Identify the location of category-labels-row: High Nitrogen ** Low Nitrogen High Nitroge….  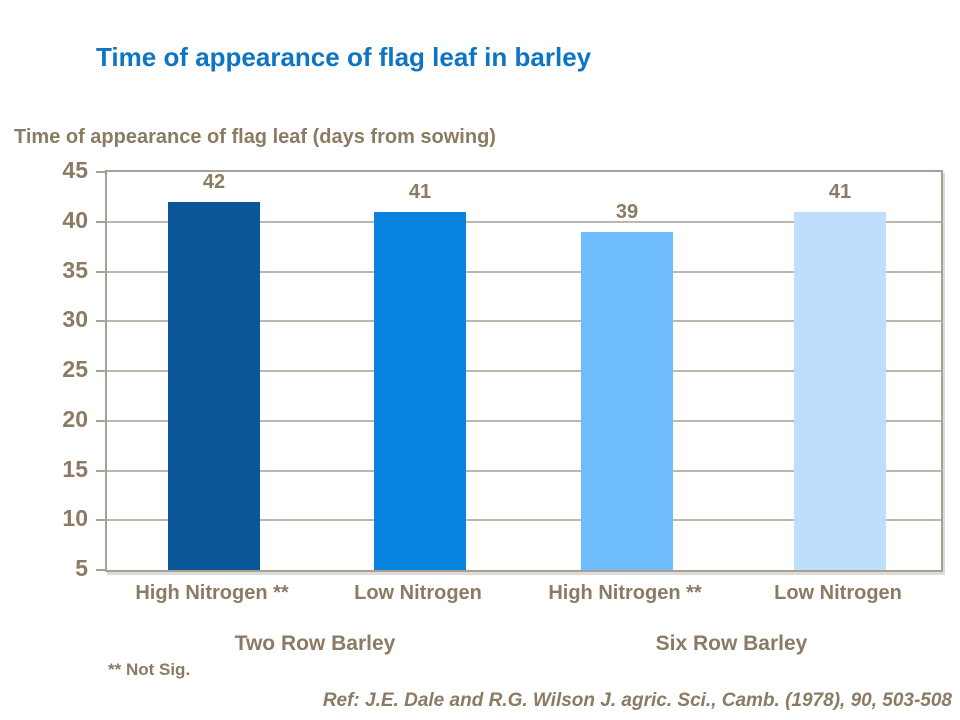
(480, 596).